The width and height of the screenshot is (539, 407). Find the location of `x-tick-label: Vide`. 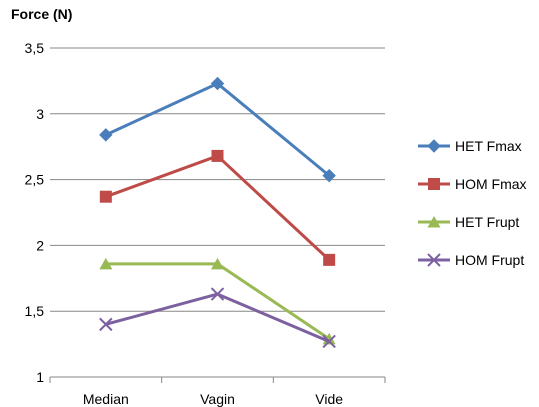

x-tick-label: Vide is located at coordinates (329, 399).